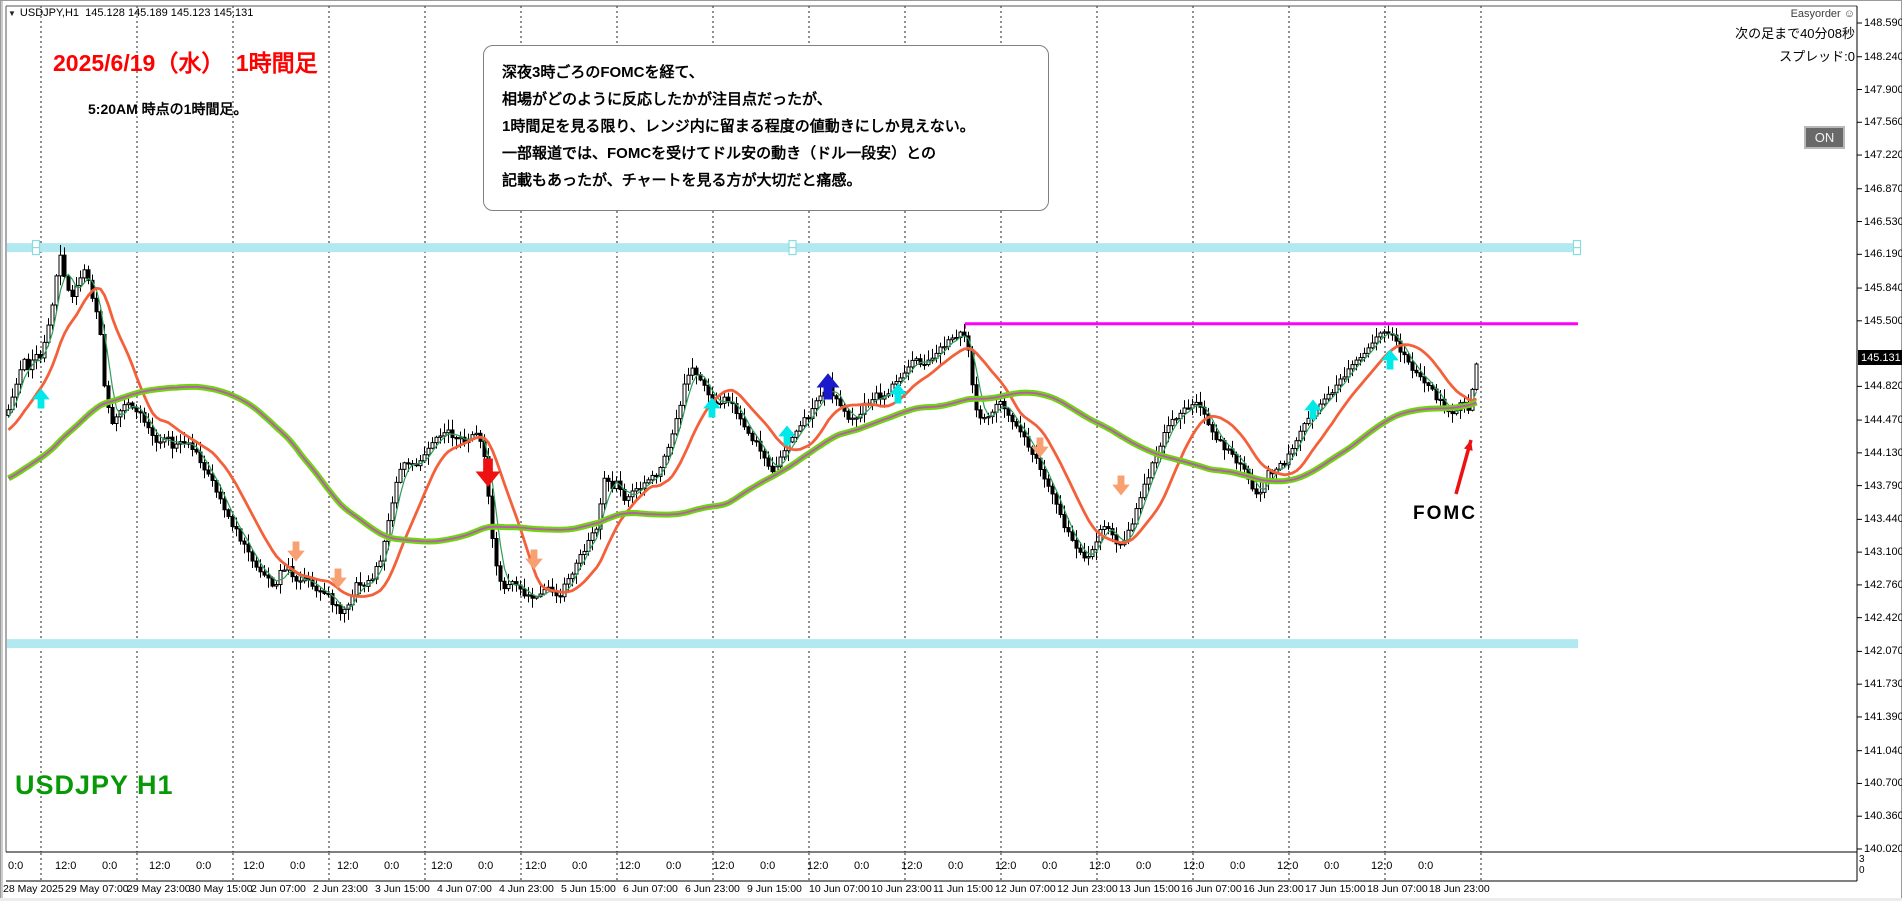 The image size is (1902, 901). I want to click on price-tick-label: 143.440, so click(1883, 519).